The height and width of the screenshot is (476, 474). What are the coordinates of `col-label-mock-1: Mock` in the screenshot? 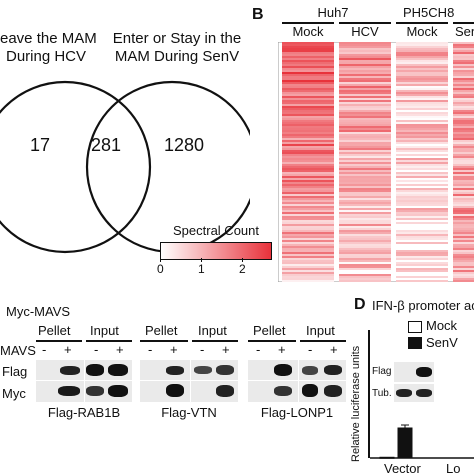 It's located at (308, 31).